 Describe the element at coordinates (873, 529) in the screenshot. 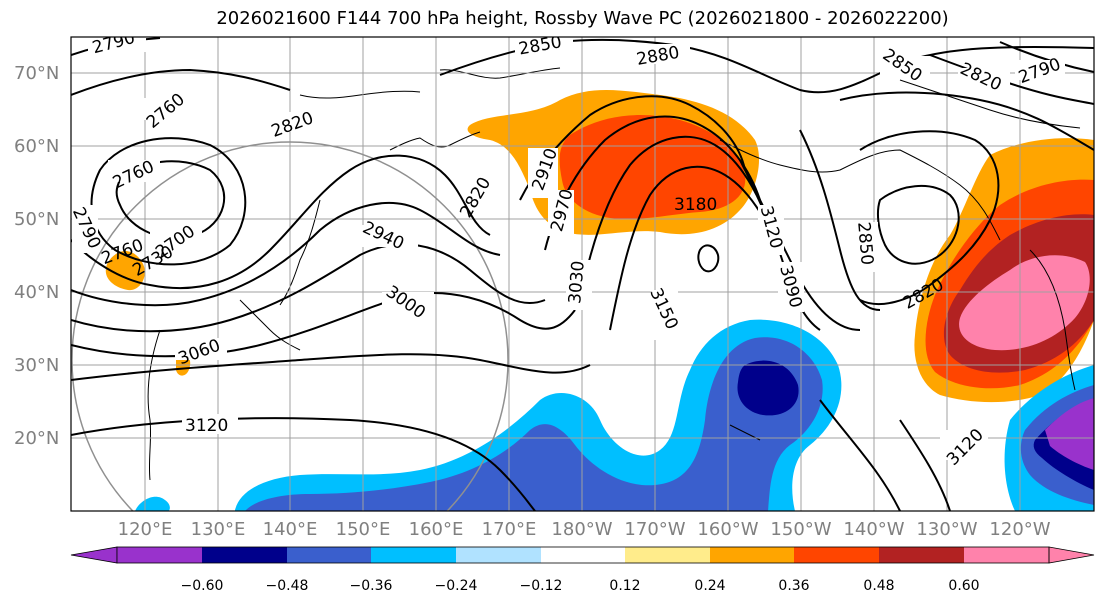

I see `lon-label: 140°W` at that location.